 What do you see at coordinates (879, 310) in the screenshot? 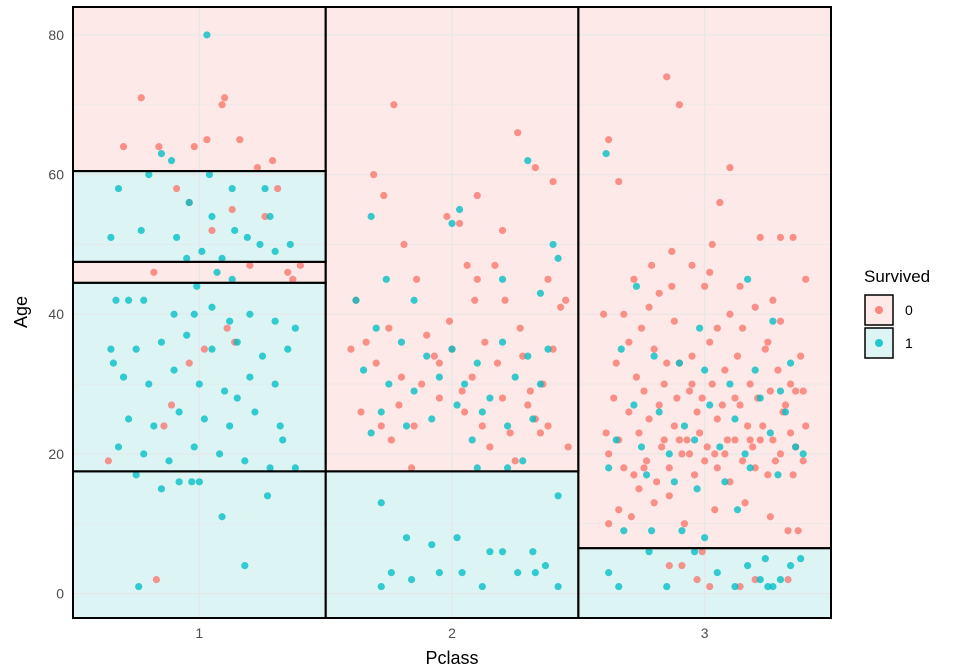
I see `legend-key-point` at bounding box center [879, 310].